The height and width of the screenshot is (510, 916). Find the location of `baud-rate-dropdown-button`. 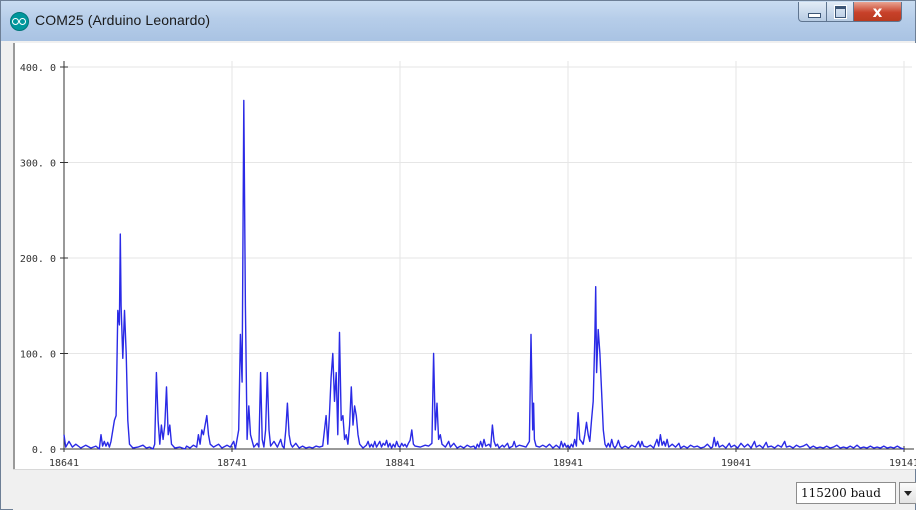

baud-rate-dropdown-button is located at coordinates (907, 493).